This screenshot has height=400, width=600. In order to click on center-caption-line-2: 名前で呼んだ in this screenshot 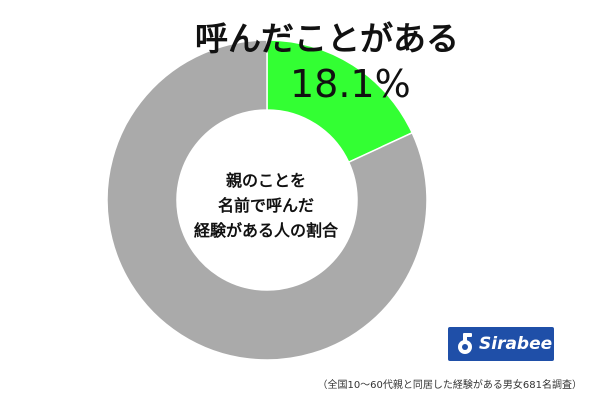, I will do `click(265, 205)`.